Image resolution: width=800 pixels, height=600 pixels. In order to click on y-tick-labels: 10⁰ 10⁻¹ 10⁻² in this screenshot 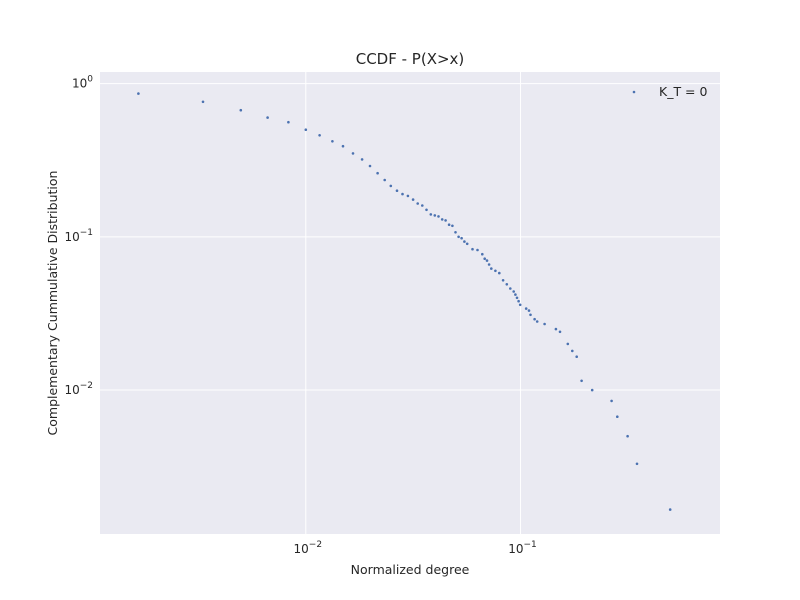, I will do `click(78, 236)`.